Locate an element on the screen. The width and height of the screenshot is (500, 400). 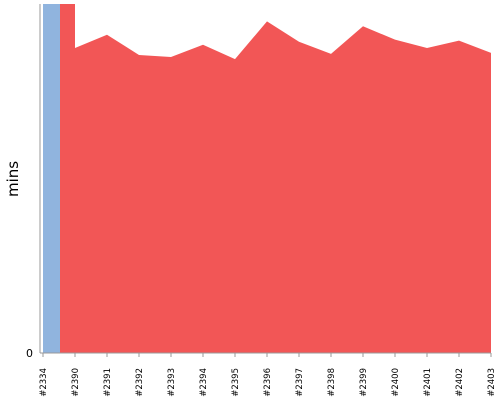
x-tick-label: #2334 is located at coordinates (44, 382).